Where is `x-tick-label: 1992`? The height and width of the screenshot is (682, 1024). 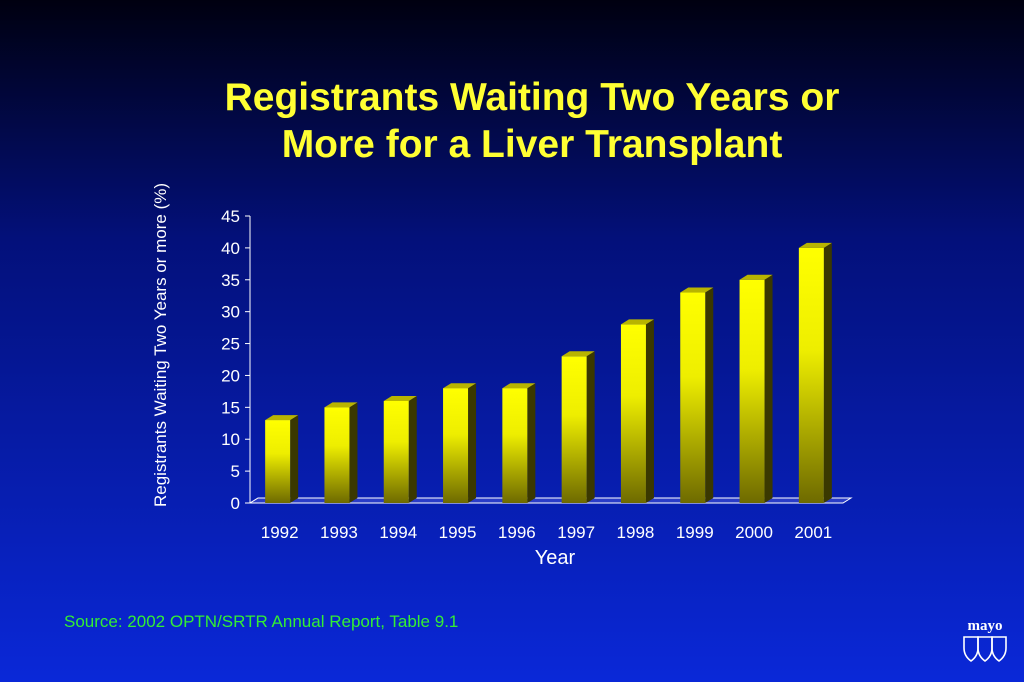 x-tick-label: 1992 is located at coordinates (280, 532).